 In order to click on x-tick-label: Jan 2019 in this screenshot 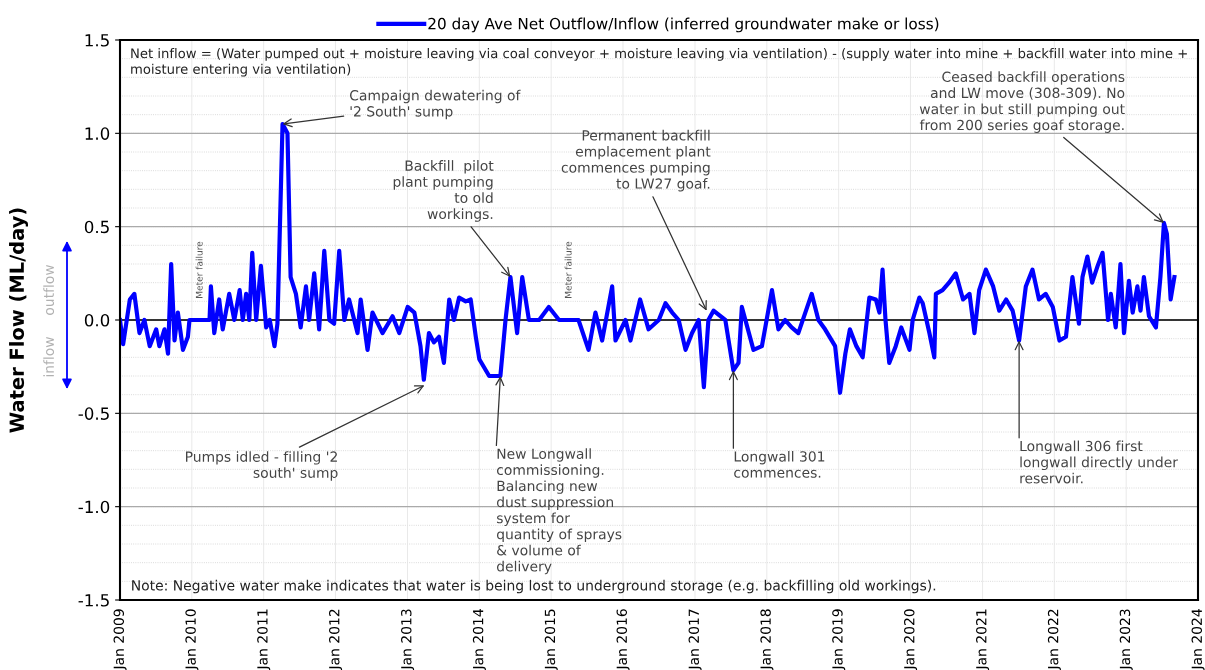, I will do `click(839, 639)`.